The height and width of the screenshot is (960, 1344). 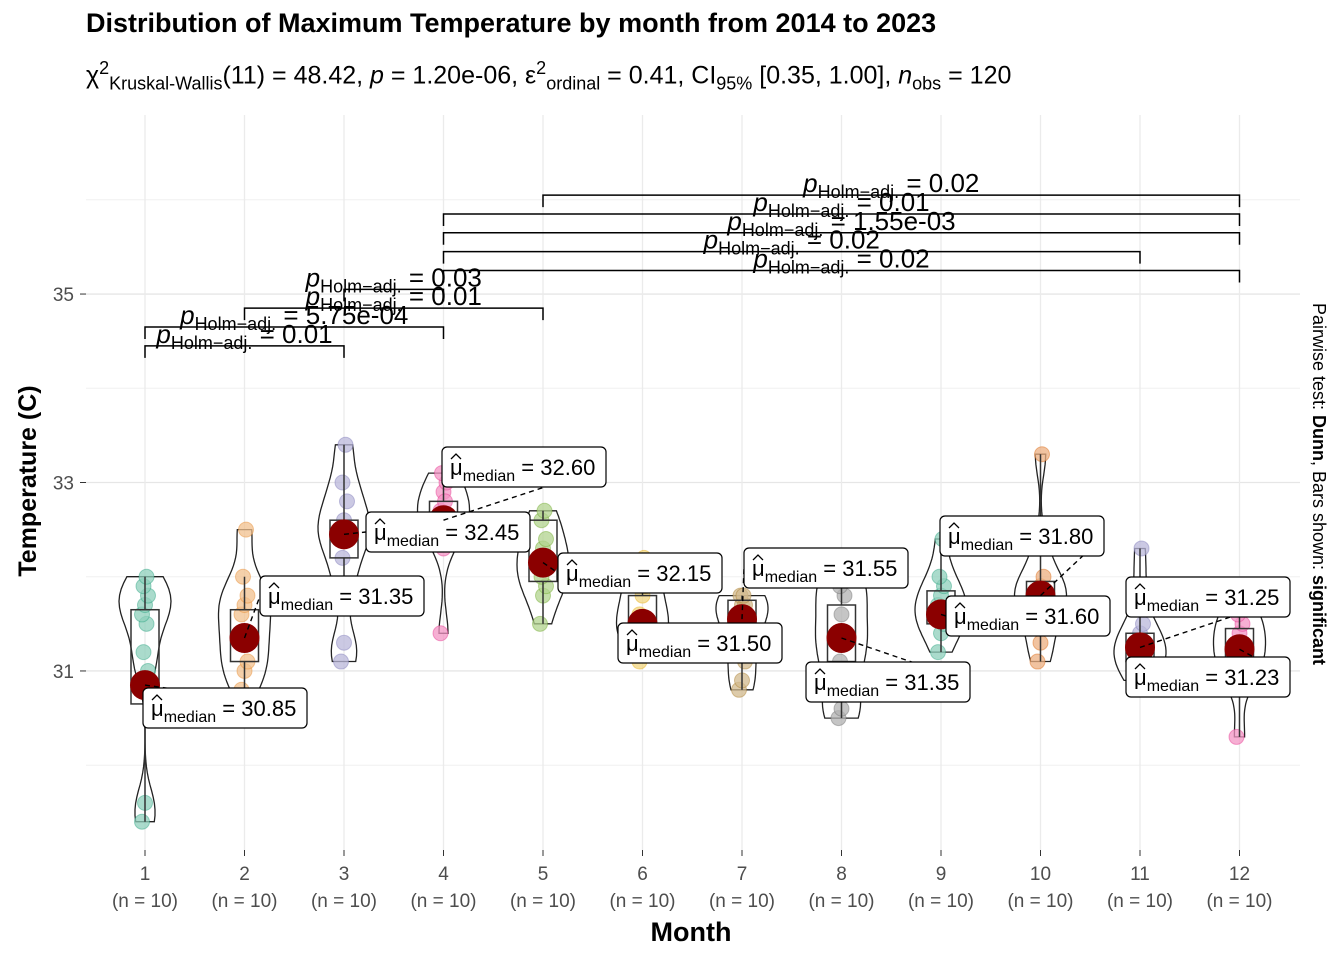 I want to click on comparison-value: = 0.02, so click(x=840, y=240).